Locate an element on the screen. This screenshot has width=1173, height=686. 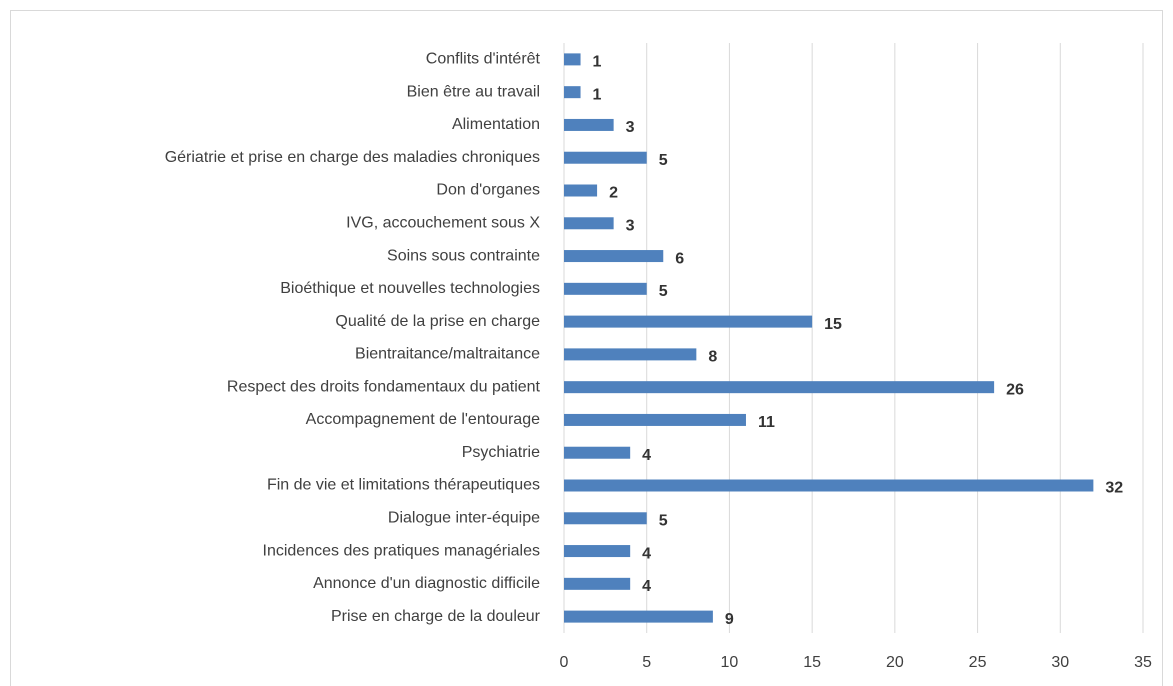
x-tick-label: 15 is located at coordinates (812, 662).